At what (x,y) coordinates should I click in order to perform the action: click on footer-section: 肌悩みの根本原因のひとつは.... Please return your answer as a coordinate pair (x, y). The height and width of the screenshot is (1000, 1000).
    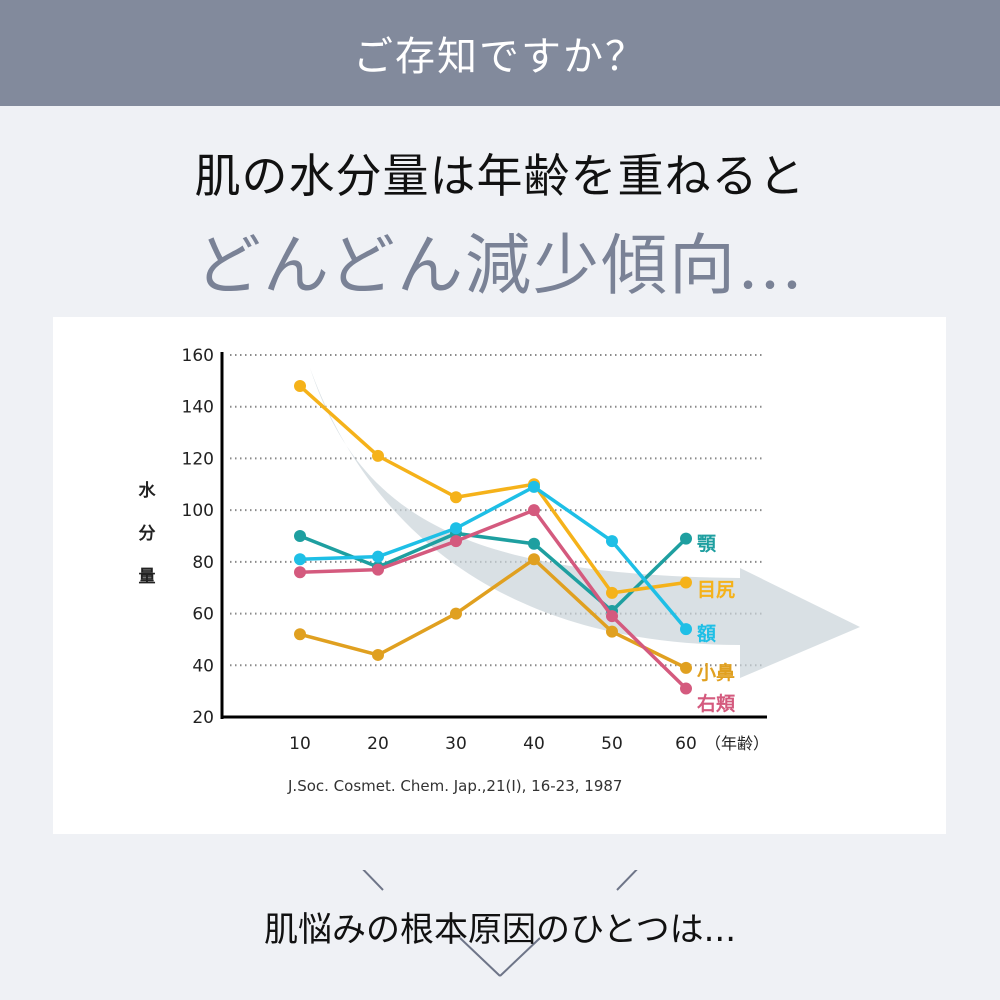
    Looking at the image, I should click on (500, 935).